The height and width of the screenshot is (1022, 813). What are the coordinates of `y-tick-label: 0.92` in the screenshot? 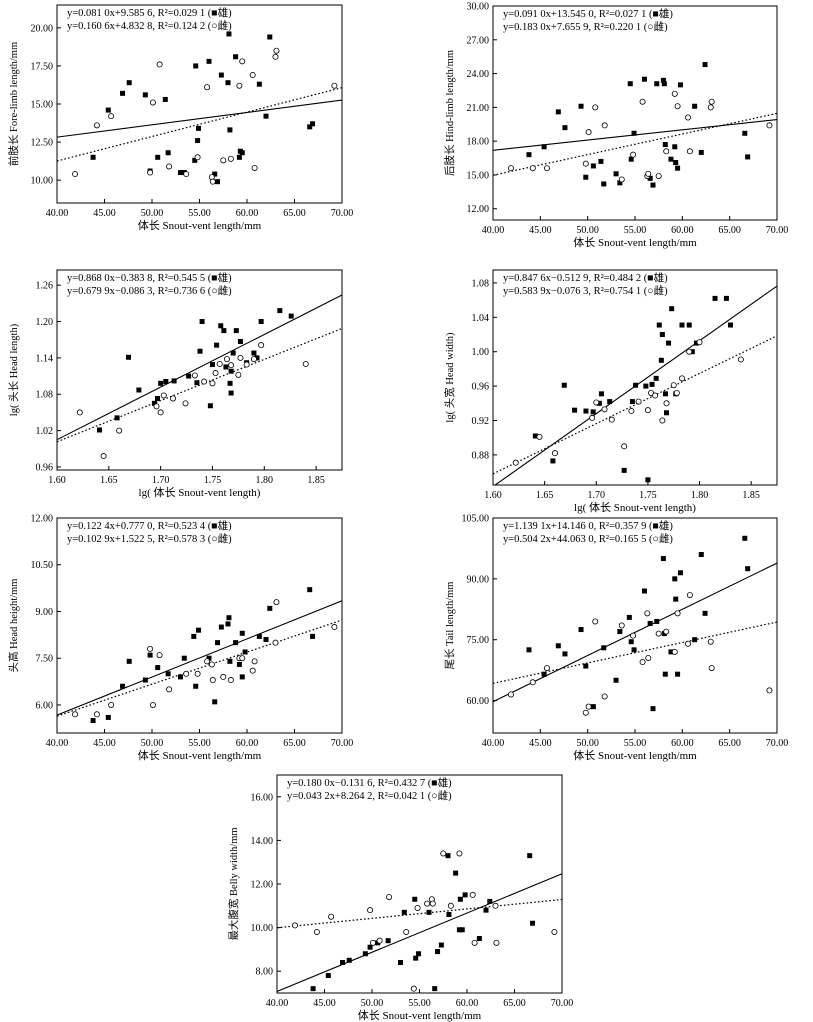 It's located at (481, 421).